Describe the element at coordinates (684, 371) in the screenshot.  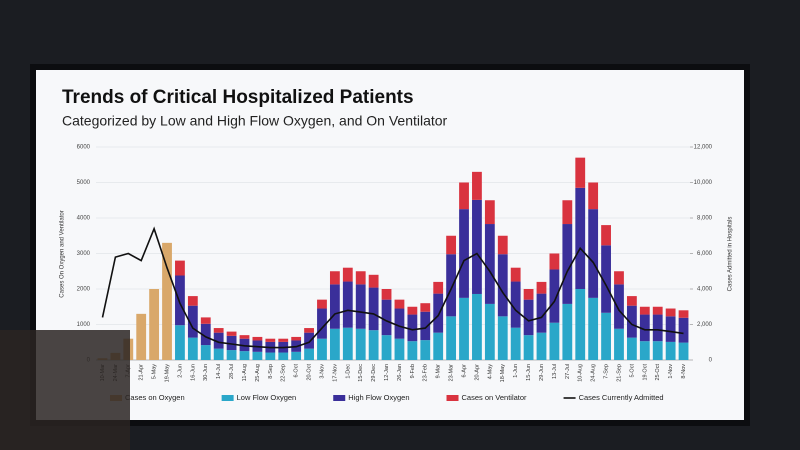
I see `x-tick-label: 8-Nov` at that location.